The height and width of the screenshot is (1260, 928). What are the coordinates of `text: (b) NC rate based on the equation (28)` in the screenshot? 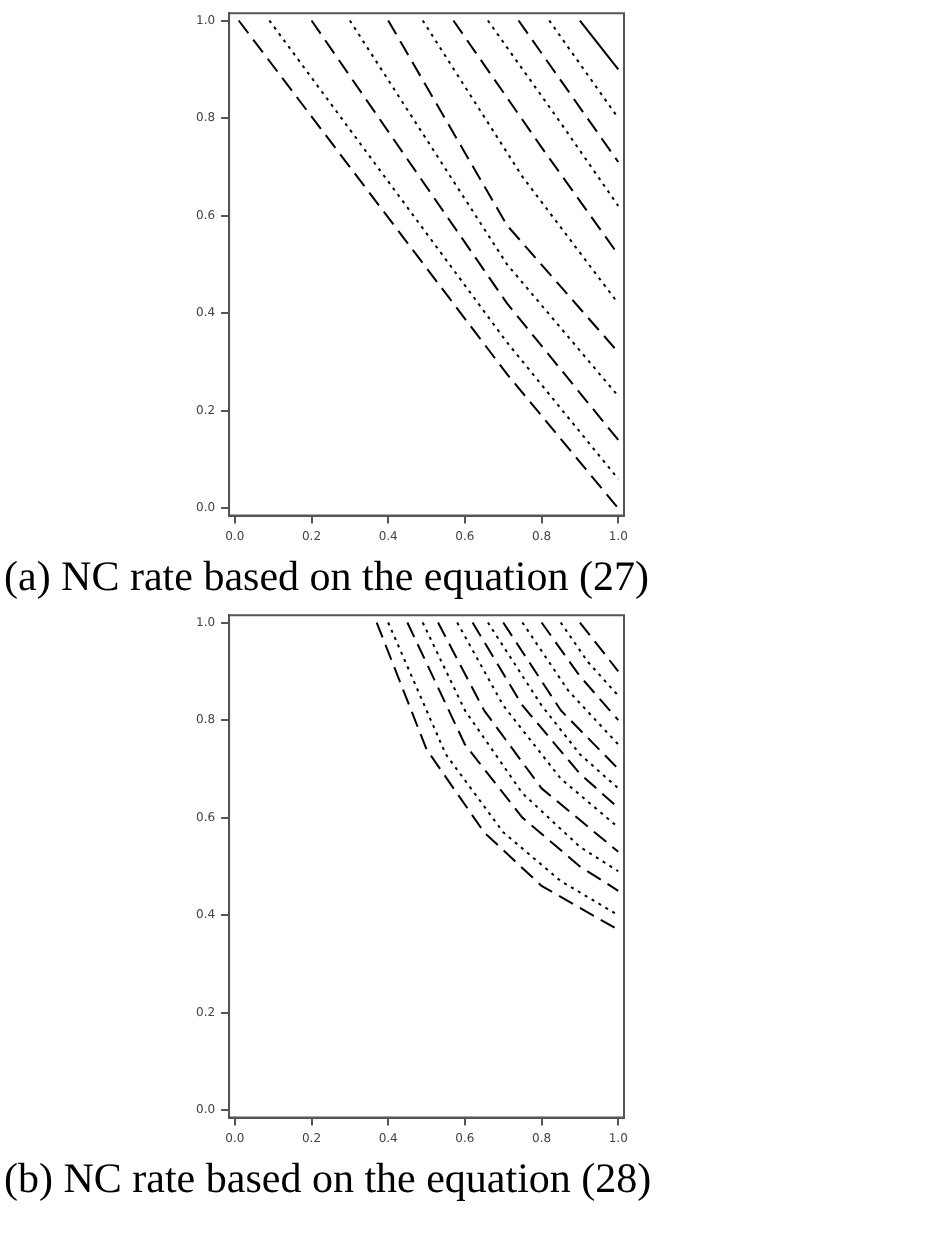 It's located at (329, 1178).